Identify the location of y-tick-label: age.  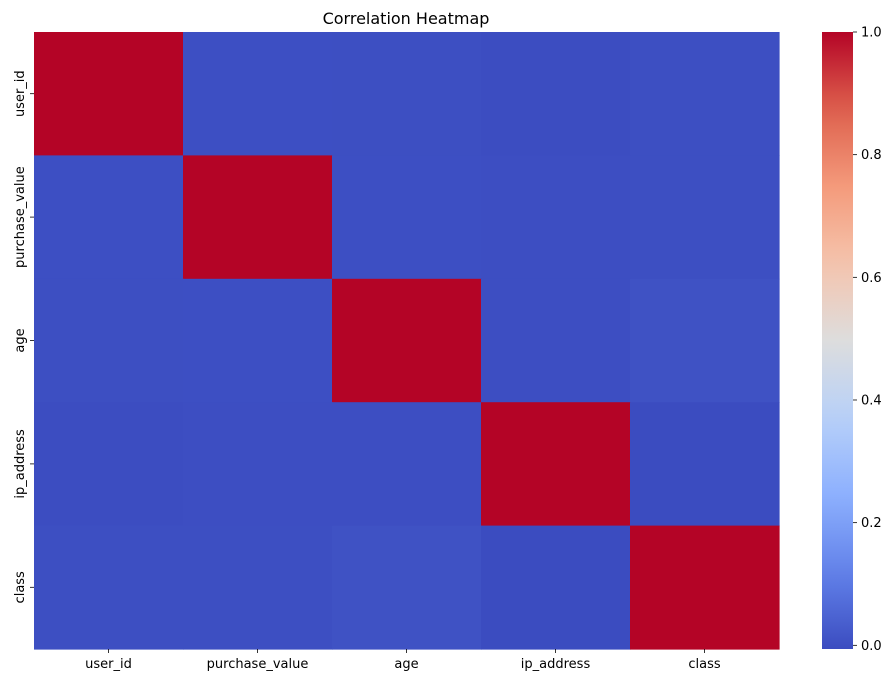
(20, 340).